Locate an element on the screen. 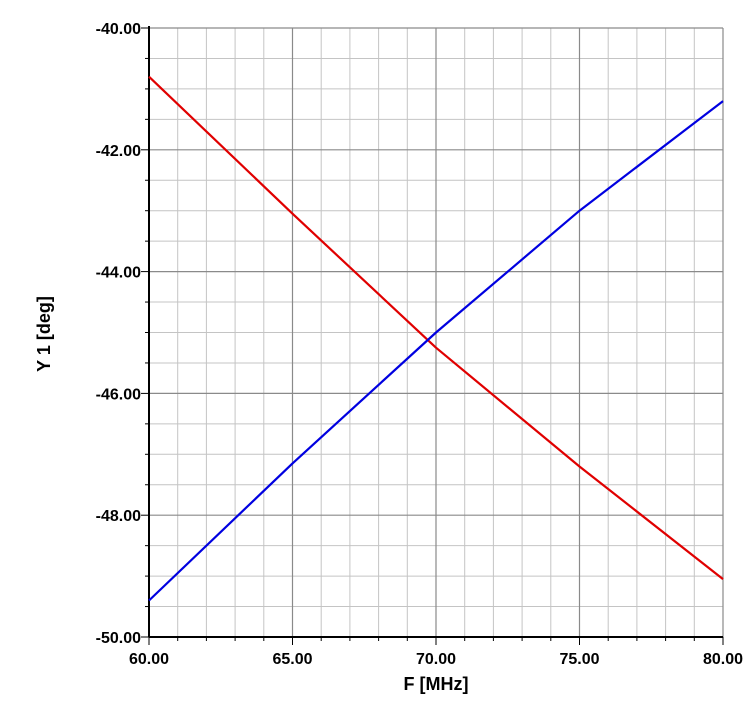 This screenshot has height=703, width=746. y-tick-label: -44.00 is located at coordinates (118, 273).